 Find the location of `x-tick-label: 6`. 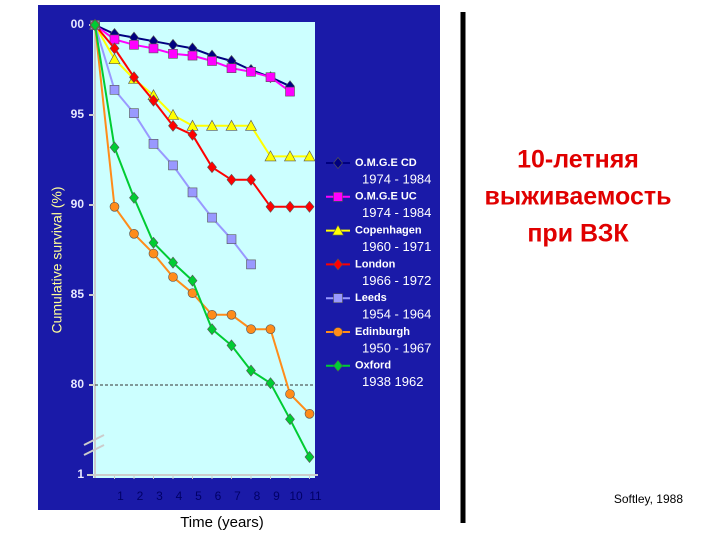

x-tick-label: 6 is located at coordinates (218, 496).